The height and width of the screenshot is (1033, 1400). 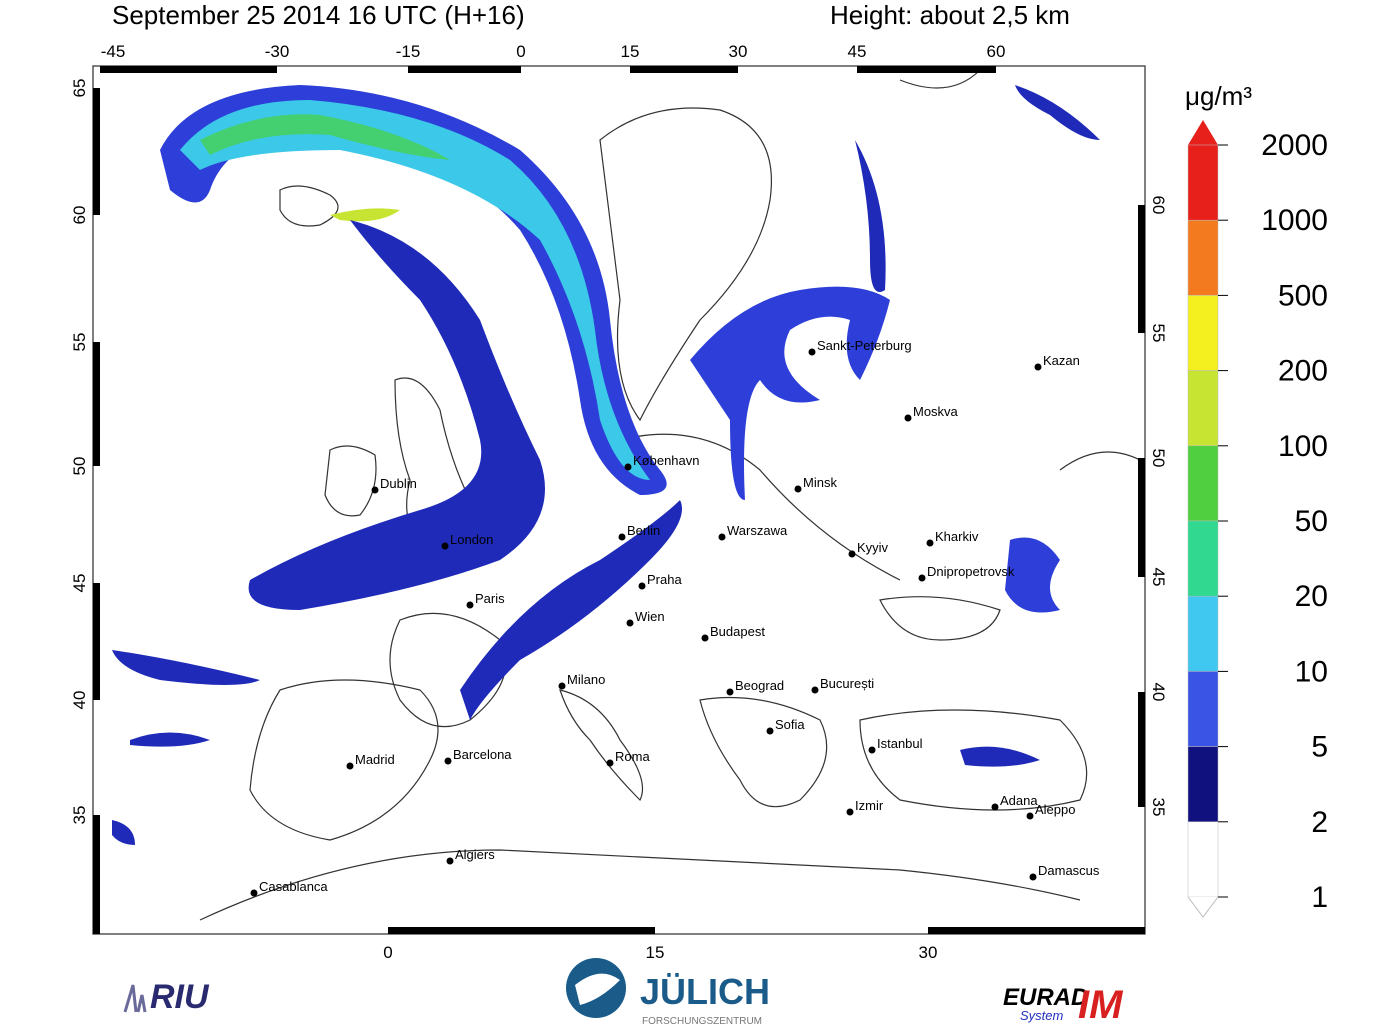 I want to click on left-tick-label: 60, so click(x=79, y=215).